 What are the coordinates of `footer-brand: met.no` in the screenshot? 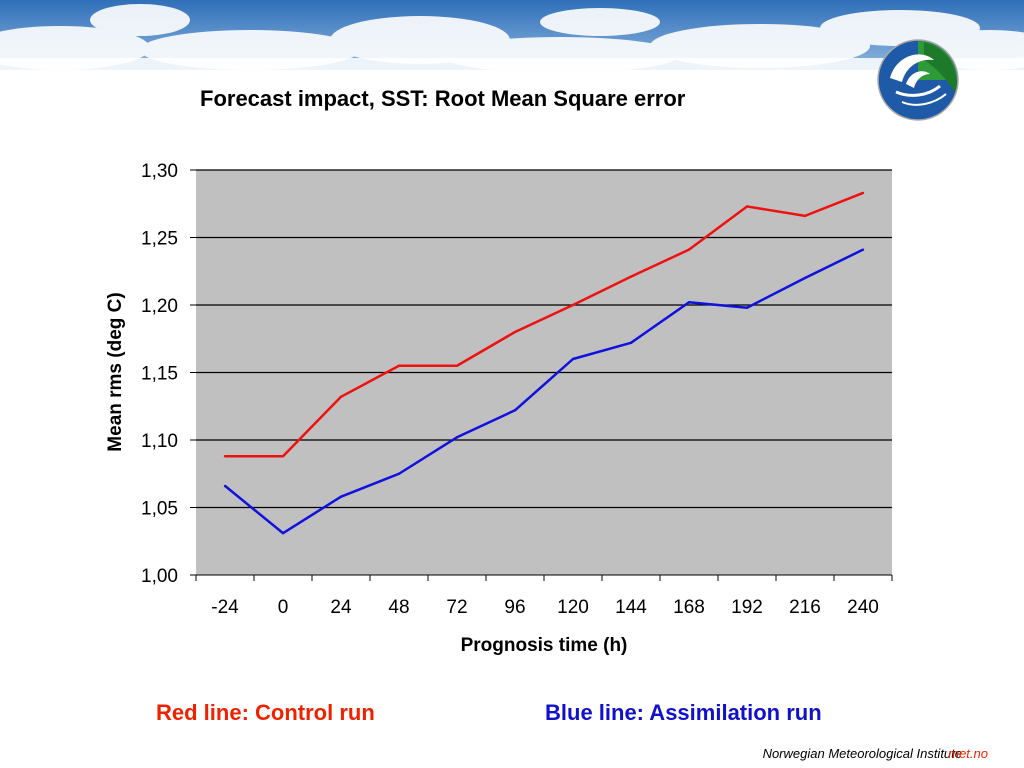 It's located at (968, 753).